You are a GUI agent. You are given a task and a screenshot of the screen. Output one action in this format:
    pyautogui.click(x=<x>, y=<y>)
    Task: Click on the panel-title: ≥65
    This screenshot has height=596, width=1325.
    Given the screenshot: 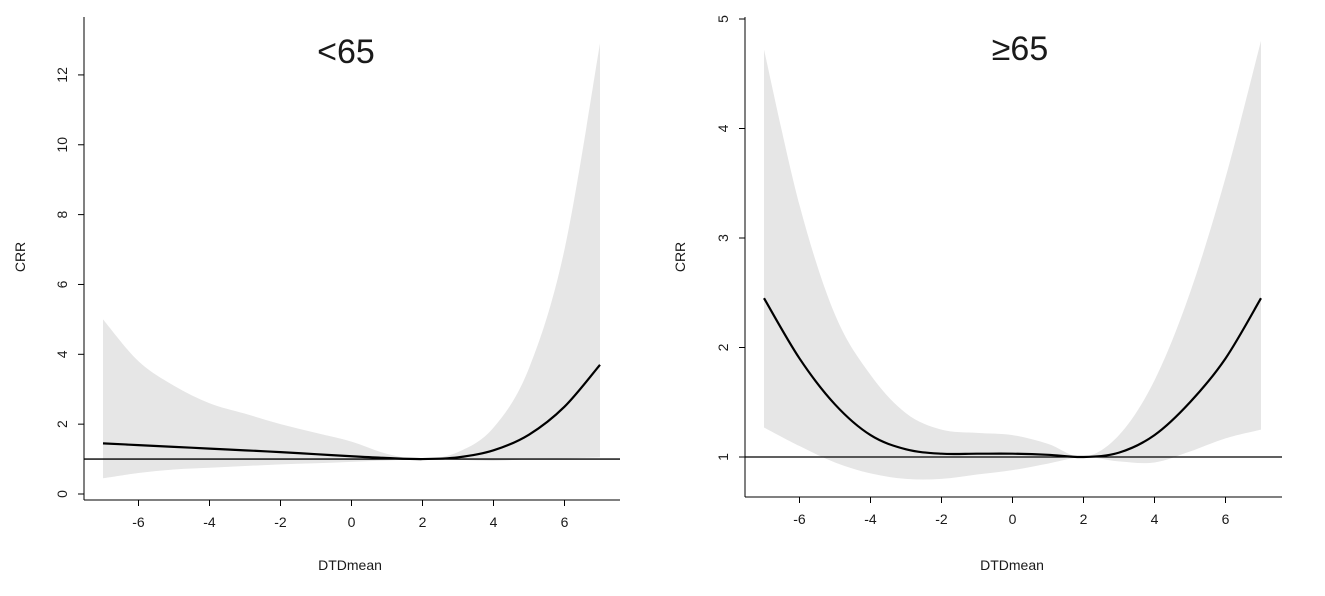 What is the action you would take?
    pyautogui.click(x=1020, y=49)
    